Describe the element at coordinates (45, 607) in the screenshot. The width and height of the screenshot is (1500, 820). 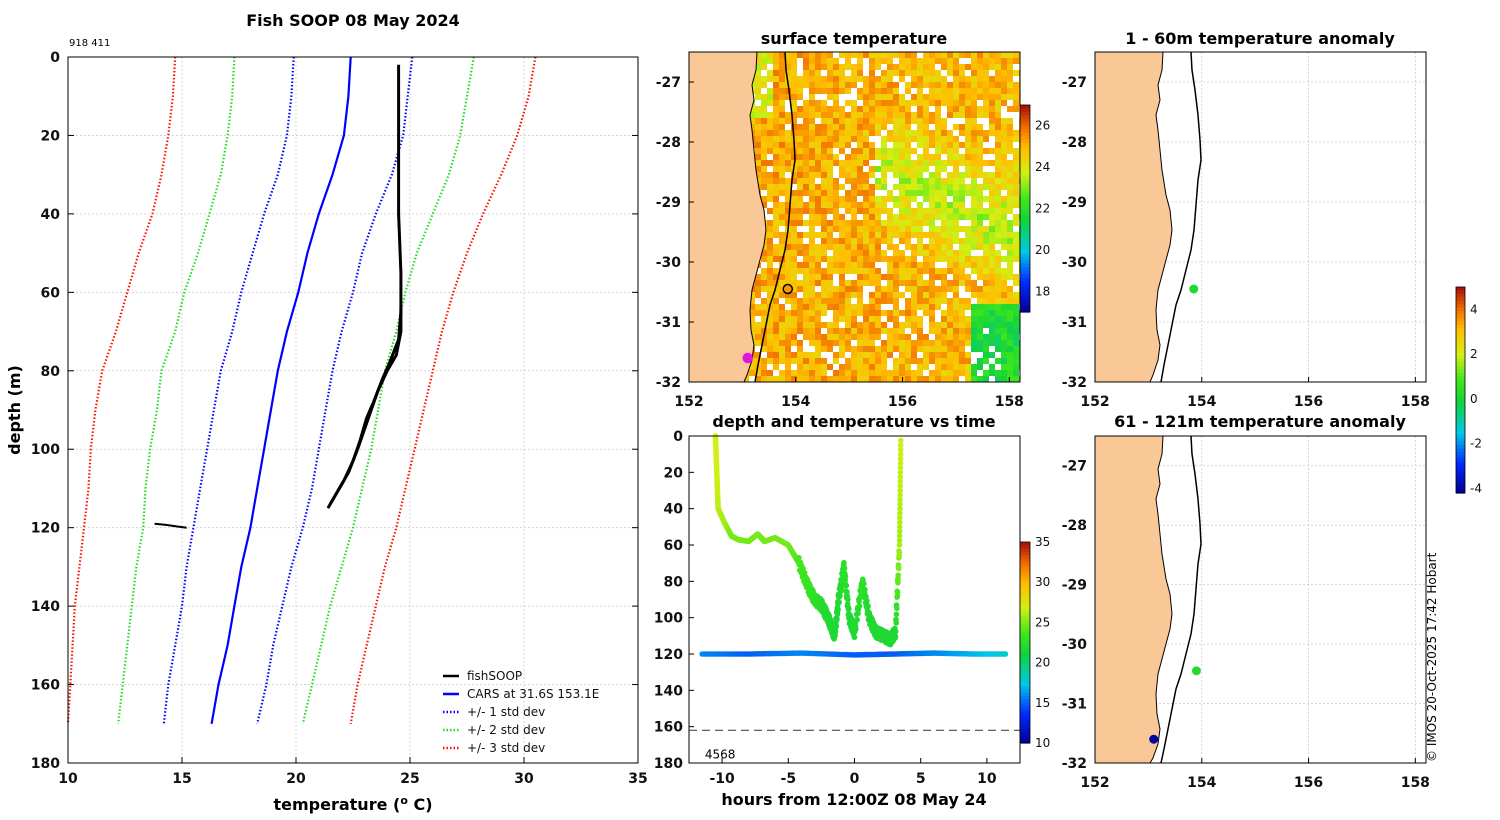
I see `profile-ytick-label: 140` at that location.